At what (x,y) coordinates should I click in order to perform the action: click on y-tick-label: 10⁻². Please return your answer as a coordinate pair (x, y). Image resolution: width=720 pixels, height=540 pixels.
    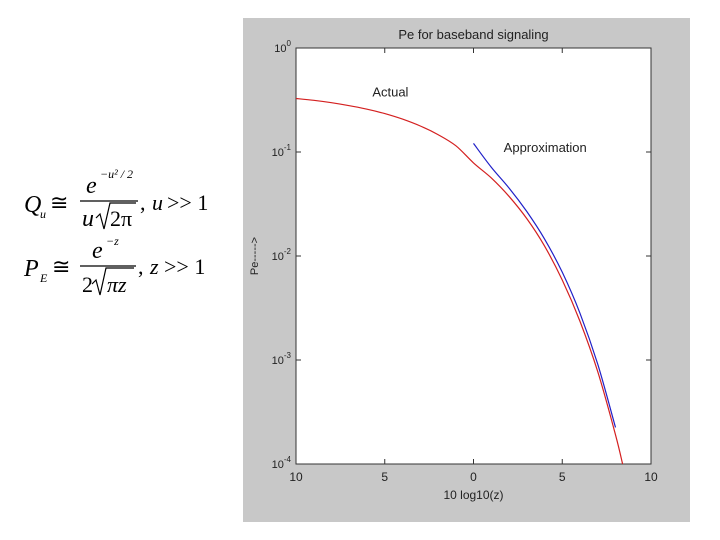
    Looking at the image, I should click on (282, 255).